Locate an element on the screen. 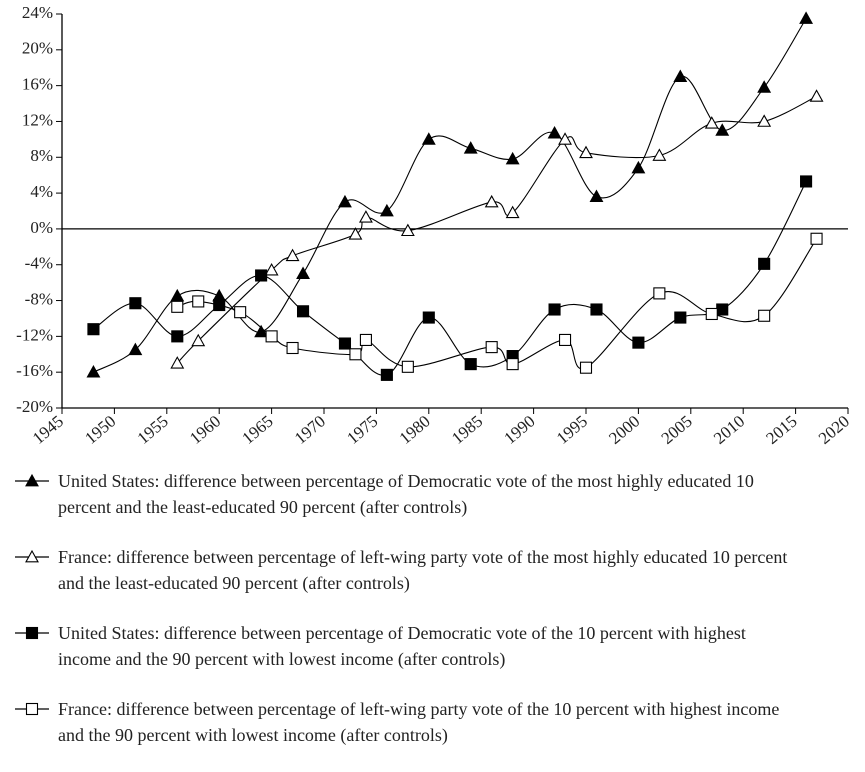 The height and width of the screenshot is (772, 865). y-tick-label: 12% is located at coordinates (37, 119).